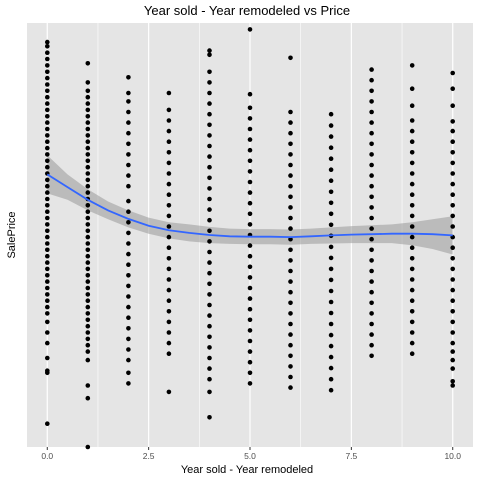 Image resolution: width=480 pixels, height=480 pixels. Describe the element at coordinates (452, 456) in the screenshot. I see `x-tick-label: 10.0` at that location.